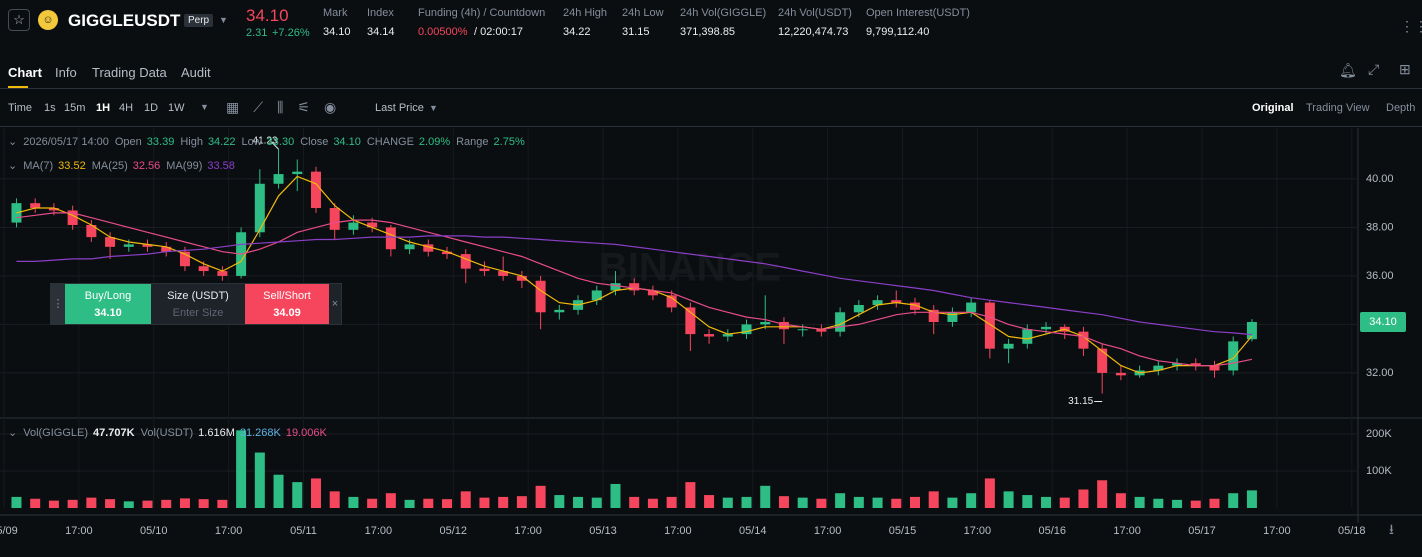 The image size is (1422, 557). What do you see at coordinates (1352, 531) in the screenshot?
I see `x-tick-label: 05/18` at bounding box center [1352, 531].